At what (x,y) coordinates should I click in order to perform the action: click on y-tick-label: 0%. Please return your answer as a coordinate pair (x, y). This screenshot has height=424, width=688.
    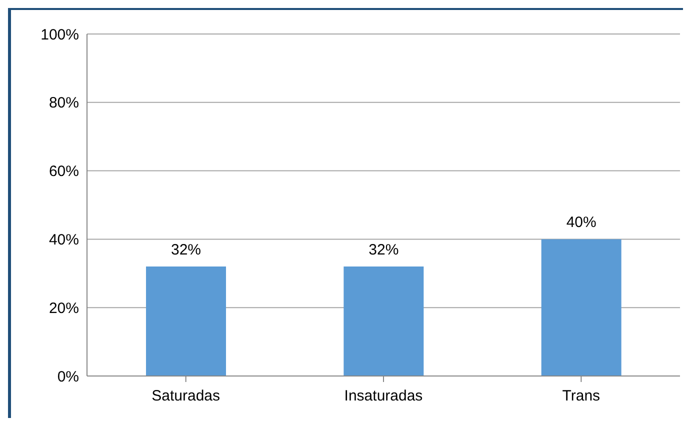
    Looking at the image, I should click on (68, 377).